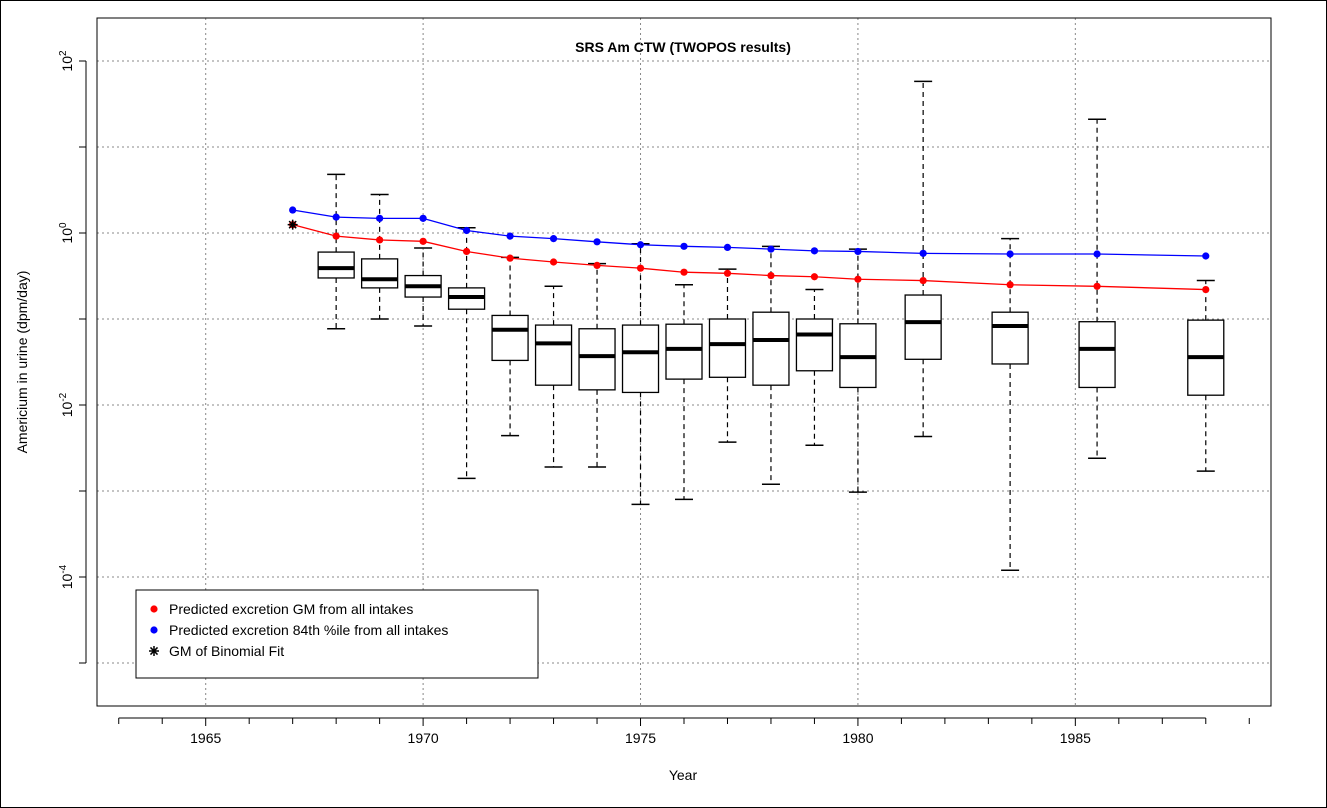  What do you see at coordinates (291, 609) in the screenshot?
I see `legend-label: Predicted excretion GM from all intakes` at bounding box center [291, 609].